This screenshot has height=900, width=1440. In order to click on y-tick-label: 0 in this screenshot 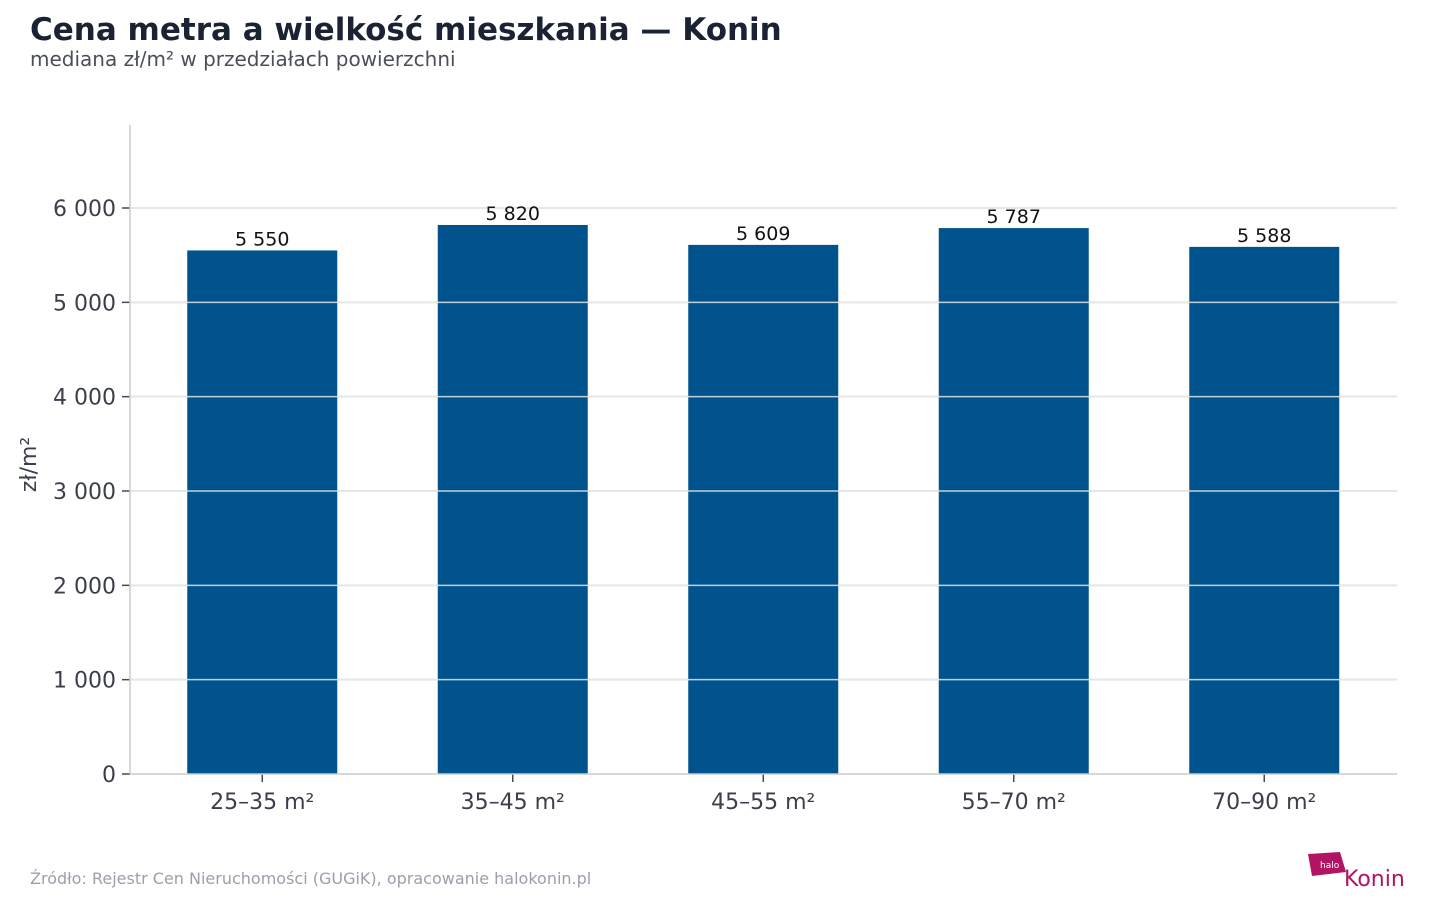, I will do `click(109, 775)`.